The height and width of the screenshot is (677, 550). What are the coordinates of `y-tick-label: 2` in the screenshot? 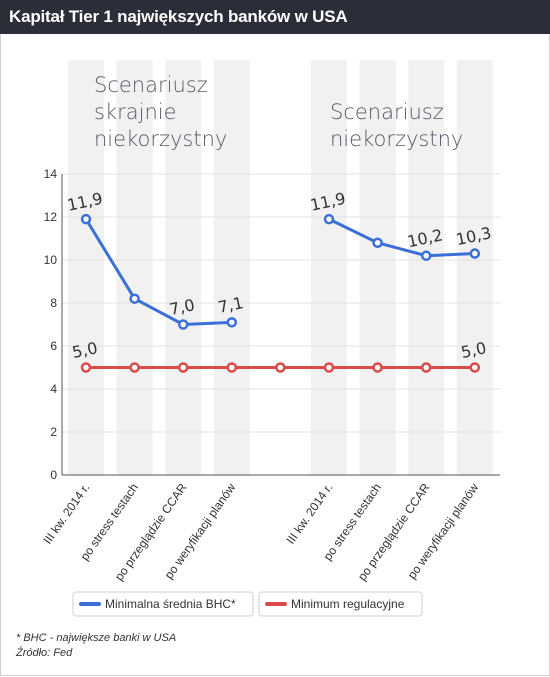 It's located at (53, 432).